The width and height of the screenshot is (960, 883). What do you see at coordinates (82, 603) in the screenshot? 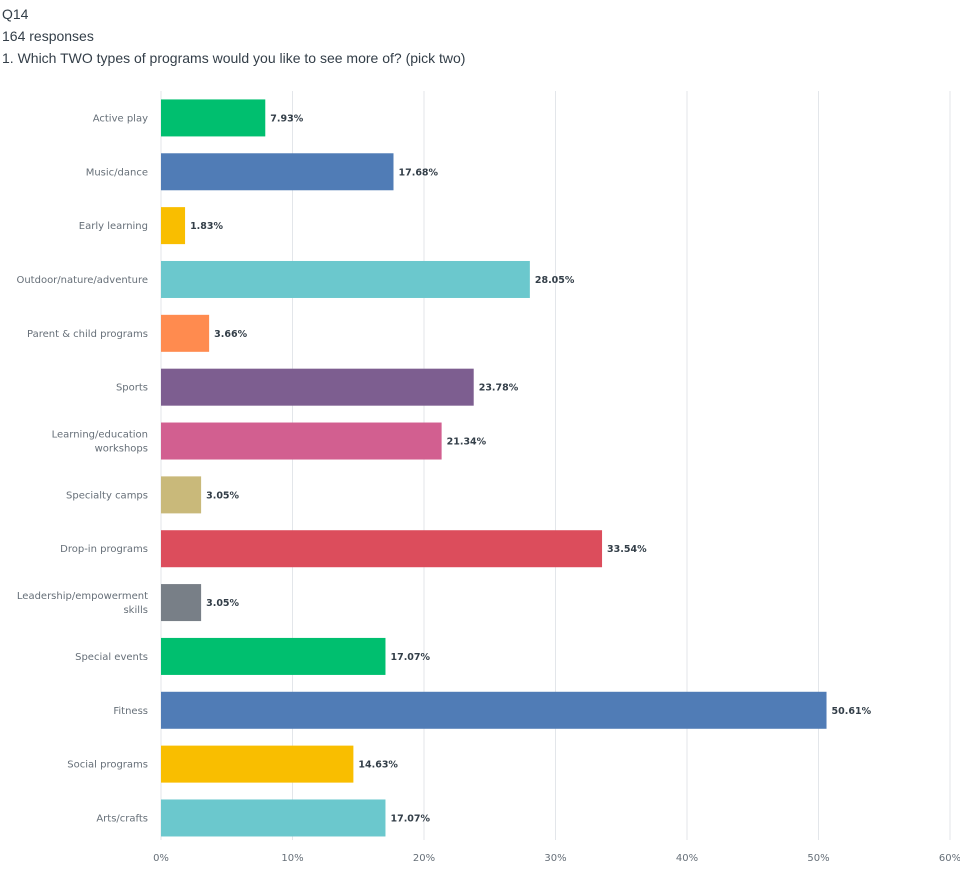
I see `category-label: Leadership/empowerment skills` at bounding box center [82, 603].